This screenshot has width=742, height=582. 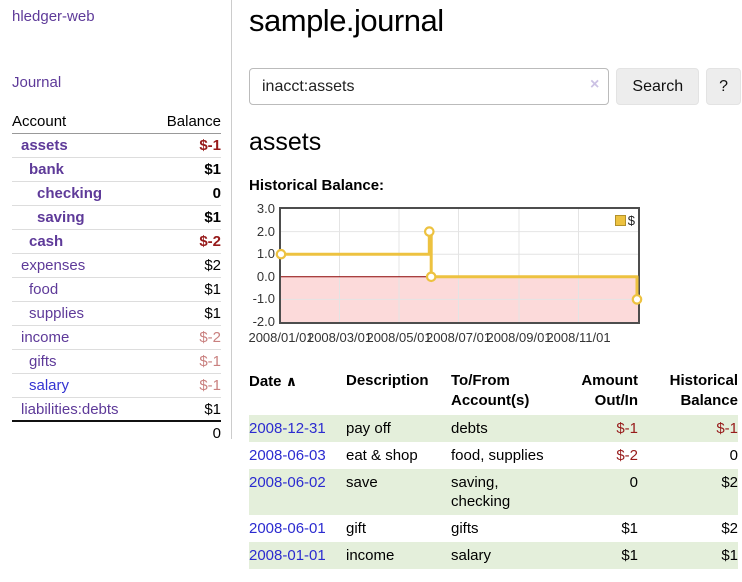 What do you see at coordinates (70, 193) in the screenshot?
I see `account-link-checking: checking` at bounding box center [70, 193].